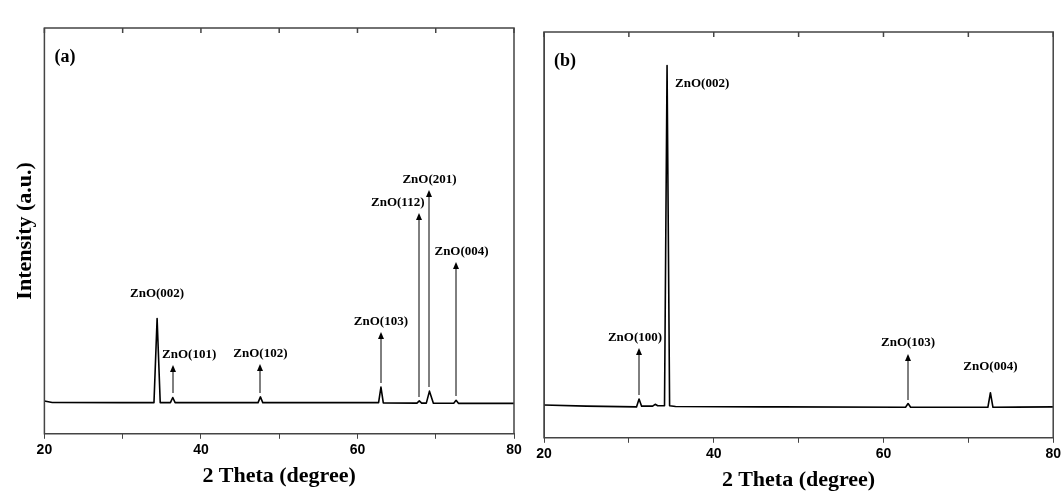 The height and width of the screenshot is (498, 1064). I want to click on annotation: ZnO(112), so click(398, 201).